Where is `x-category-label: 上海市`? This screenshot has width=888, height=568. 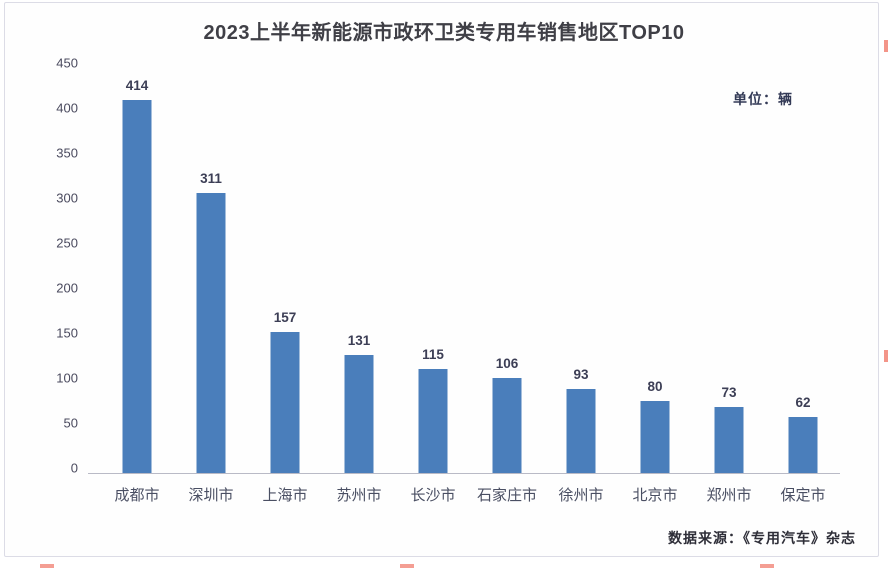 x-category-label: 上海市 is located at coordinates (285, 495).